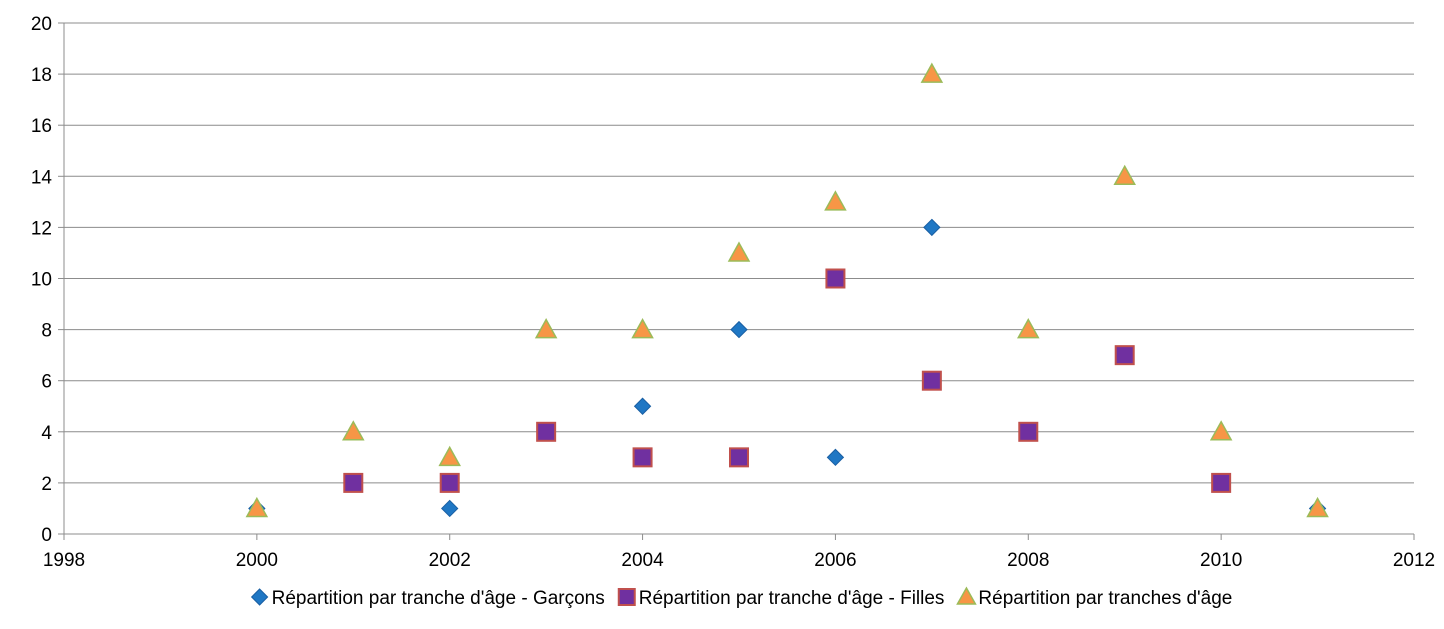  What do you see at coordinates (41, 75) in the screenshot?
I see `y-tick-label: 18` at bounding box center [41, 75].